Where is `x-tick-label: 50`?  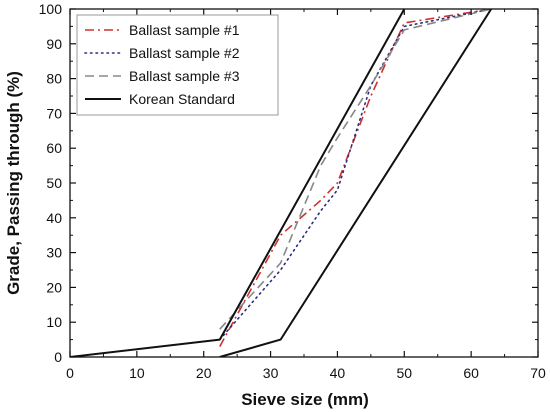
x-tick-label: 50 is located at coordinates (404, 373).